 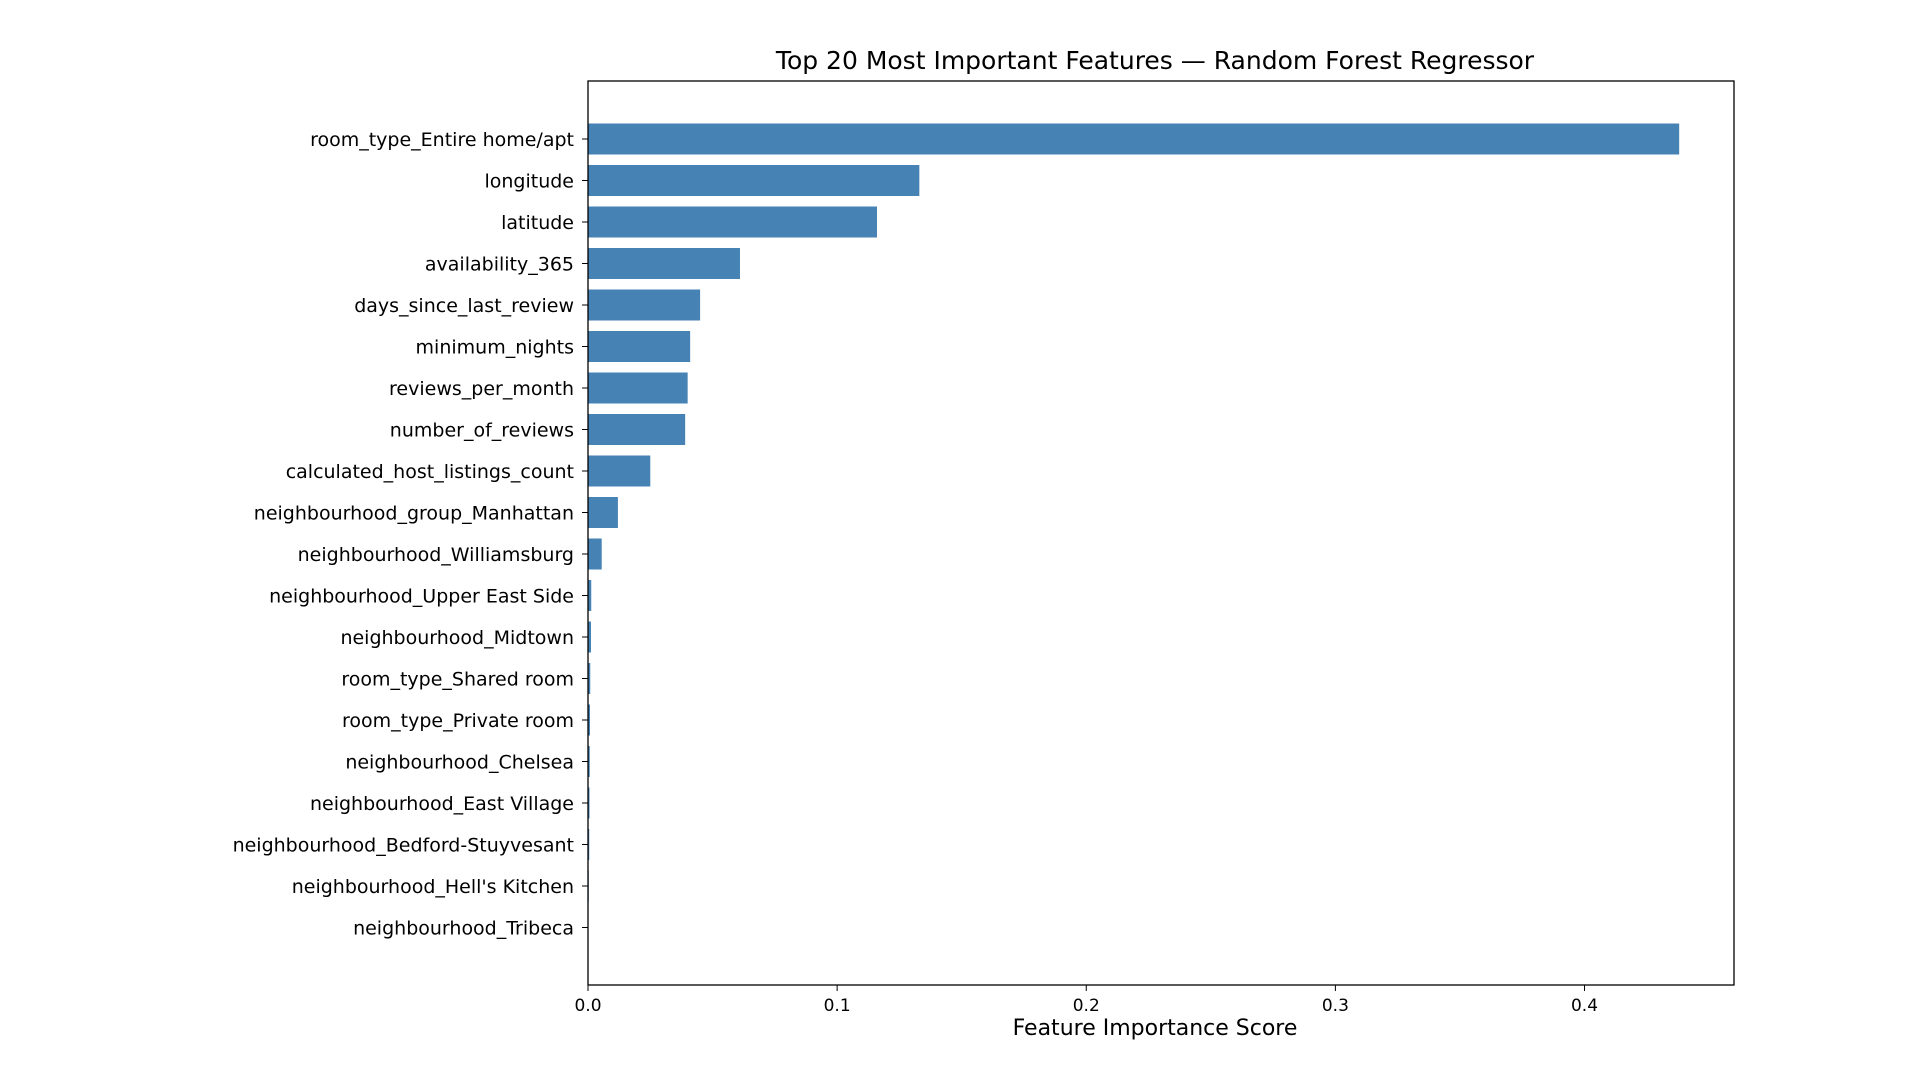 I want to click on y-tick-label-15: neighbourhood_Chelsea, so click(x=459, y=763).